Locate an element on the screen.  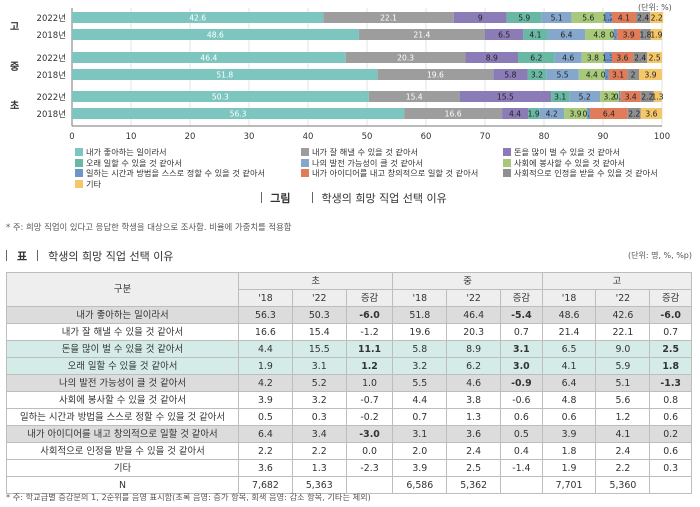
data-label: 16.6 is located at coordinates (453, 114).